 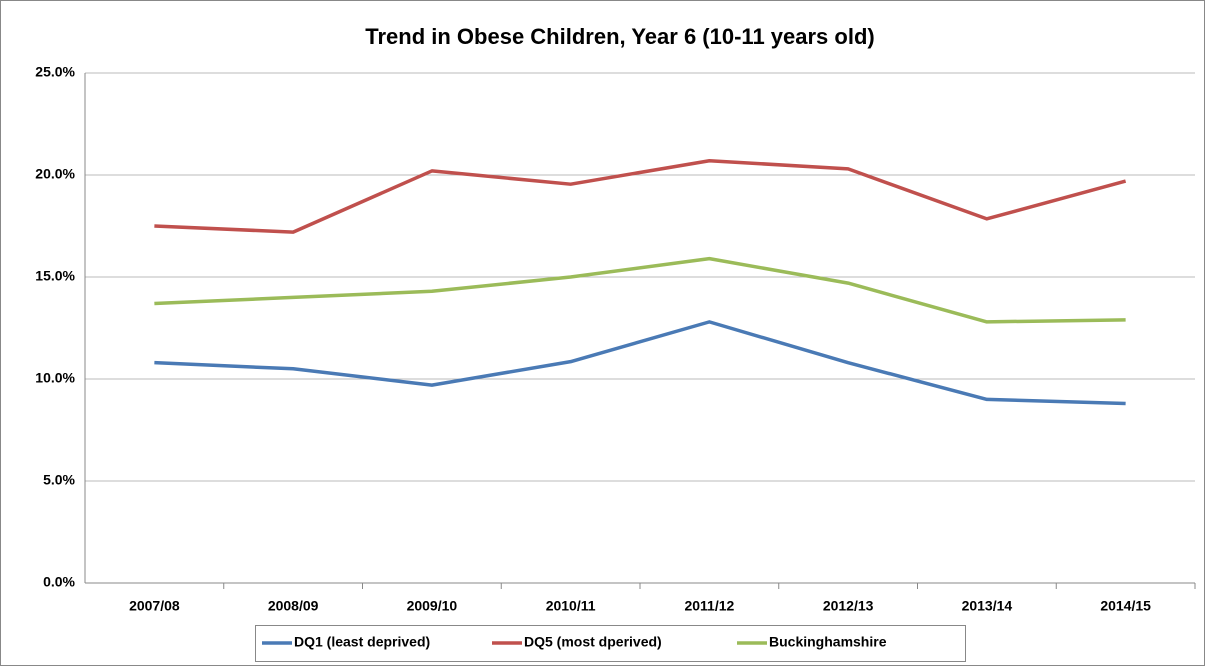 What do you see at coordinates (987, 606) in the screenshot?
I see `x-tick-label: 2013/14` at bounding box center [987, 606].